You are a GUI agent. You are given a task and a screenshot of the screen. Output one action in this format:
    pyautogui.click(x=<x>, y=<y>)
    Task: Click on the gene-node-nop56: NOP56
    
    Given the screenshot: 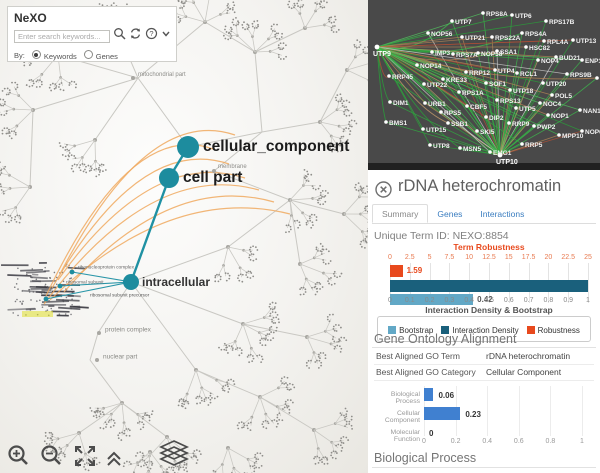 What is the action you would take?
    pyautogui.click(x=442, y=34)
    